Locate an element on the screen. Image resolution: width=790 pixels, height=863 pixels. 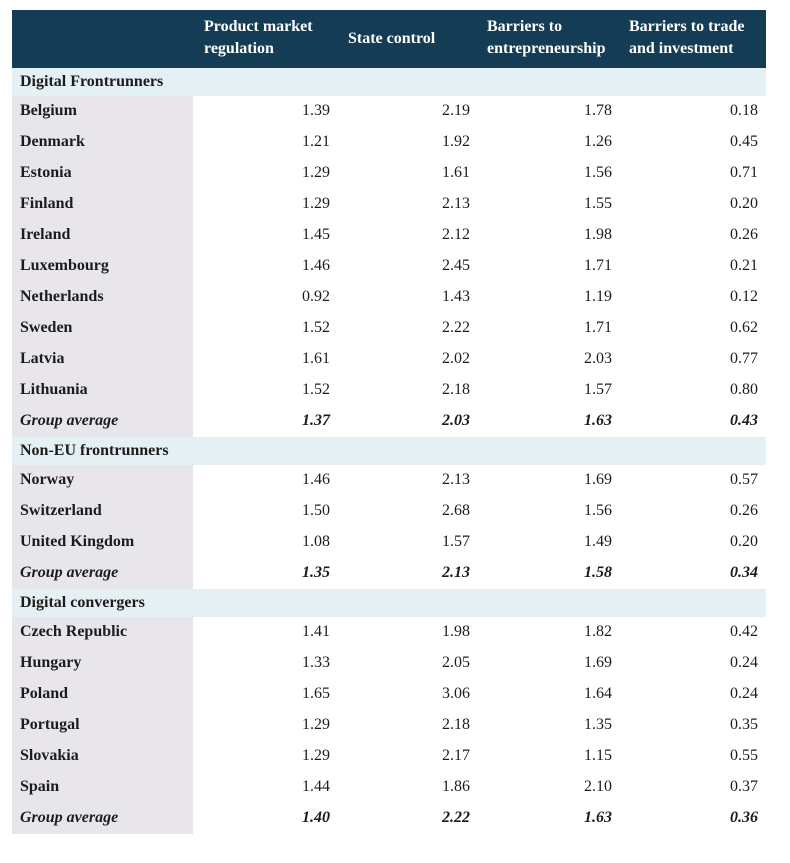
state-control-value: 2.17 is located at coordinates (456, 755).